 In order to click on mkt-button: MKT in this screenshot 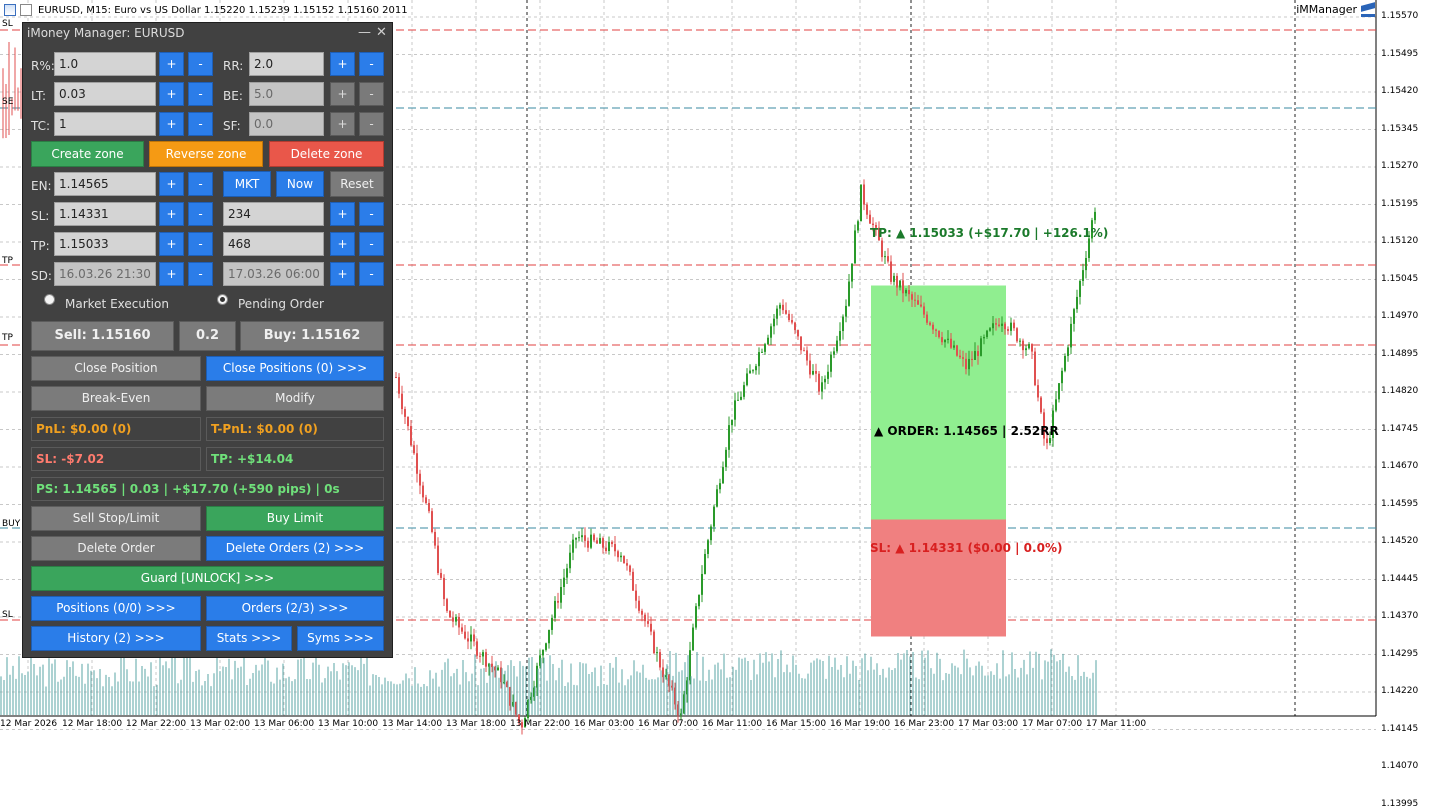, I will do `click(247, 184)`.